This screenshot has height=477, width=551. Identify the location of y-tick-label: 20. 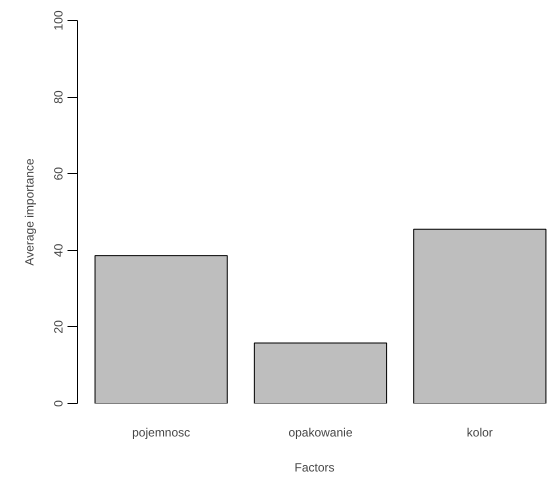
(59, 327).